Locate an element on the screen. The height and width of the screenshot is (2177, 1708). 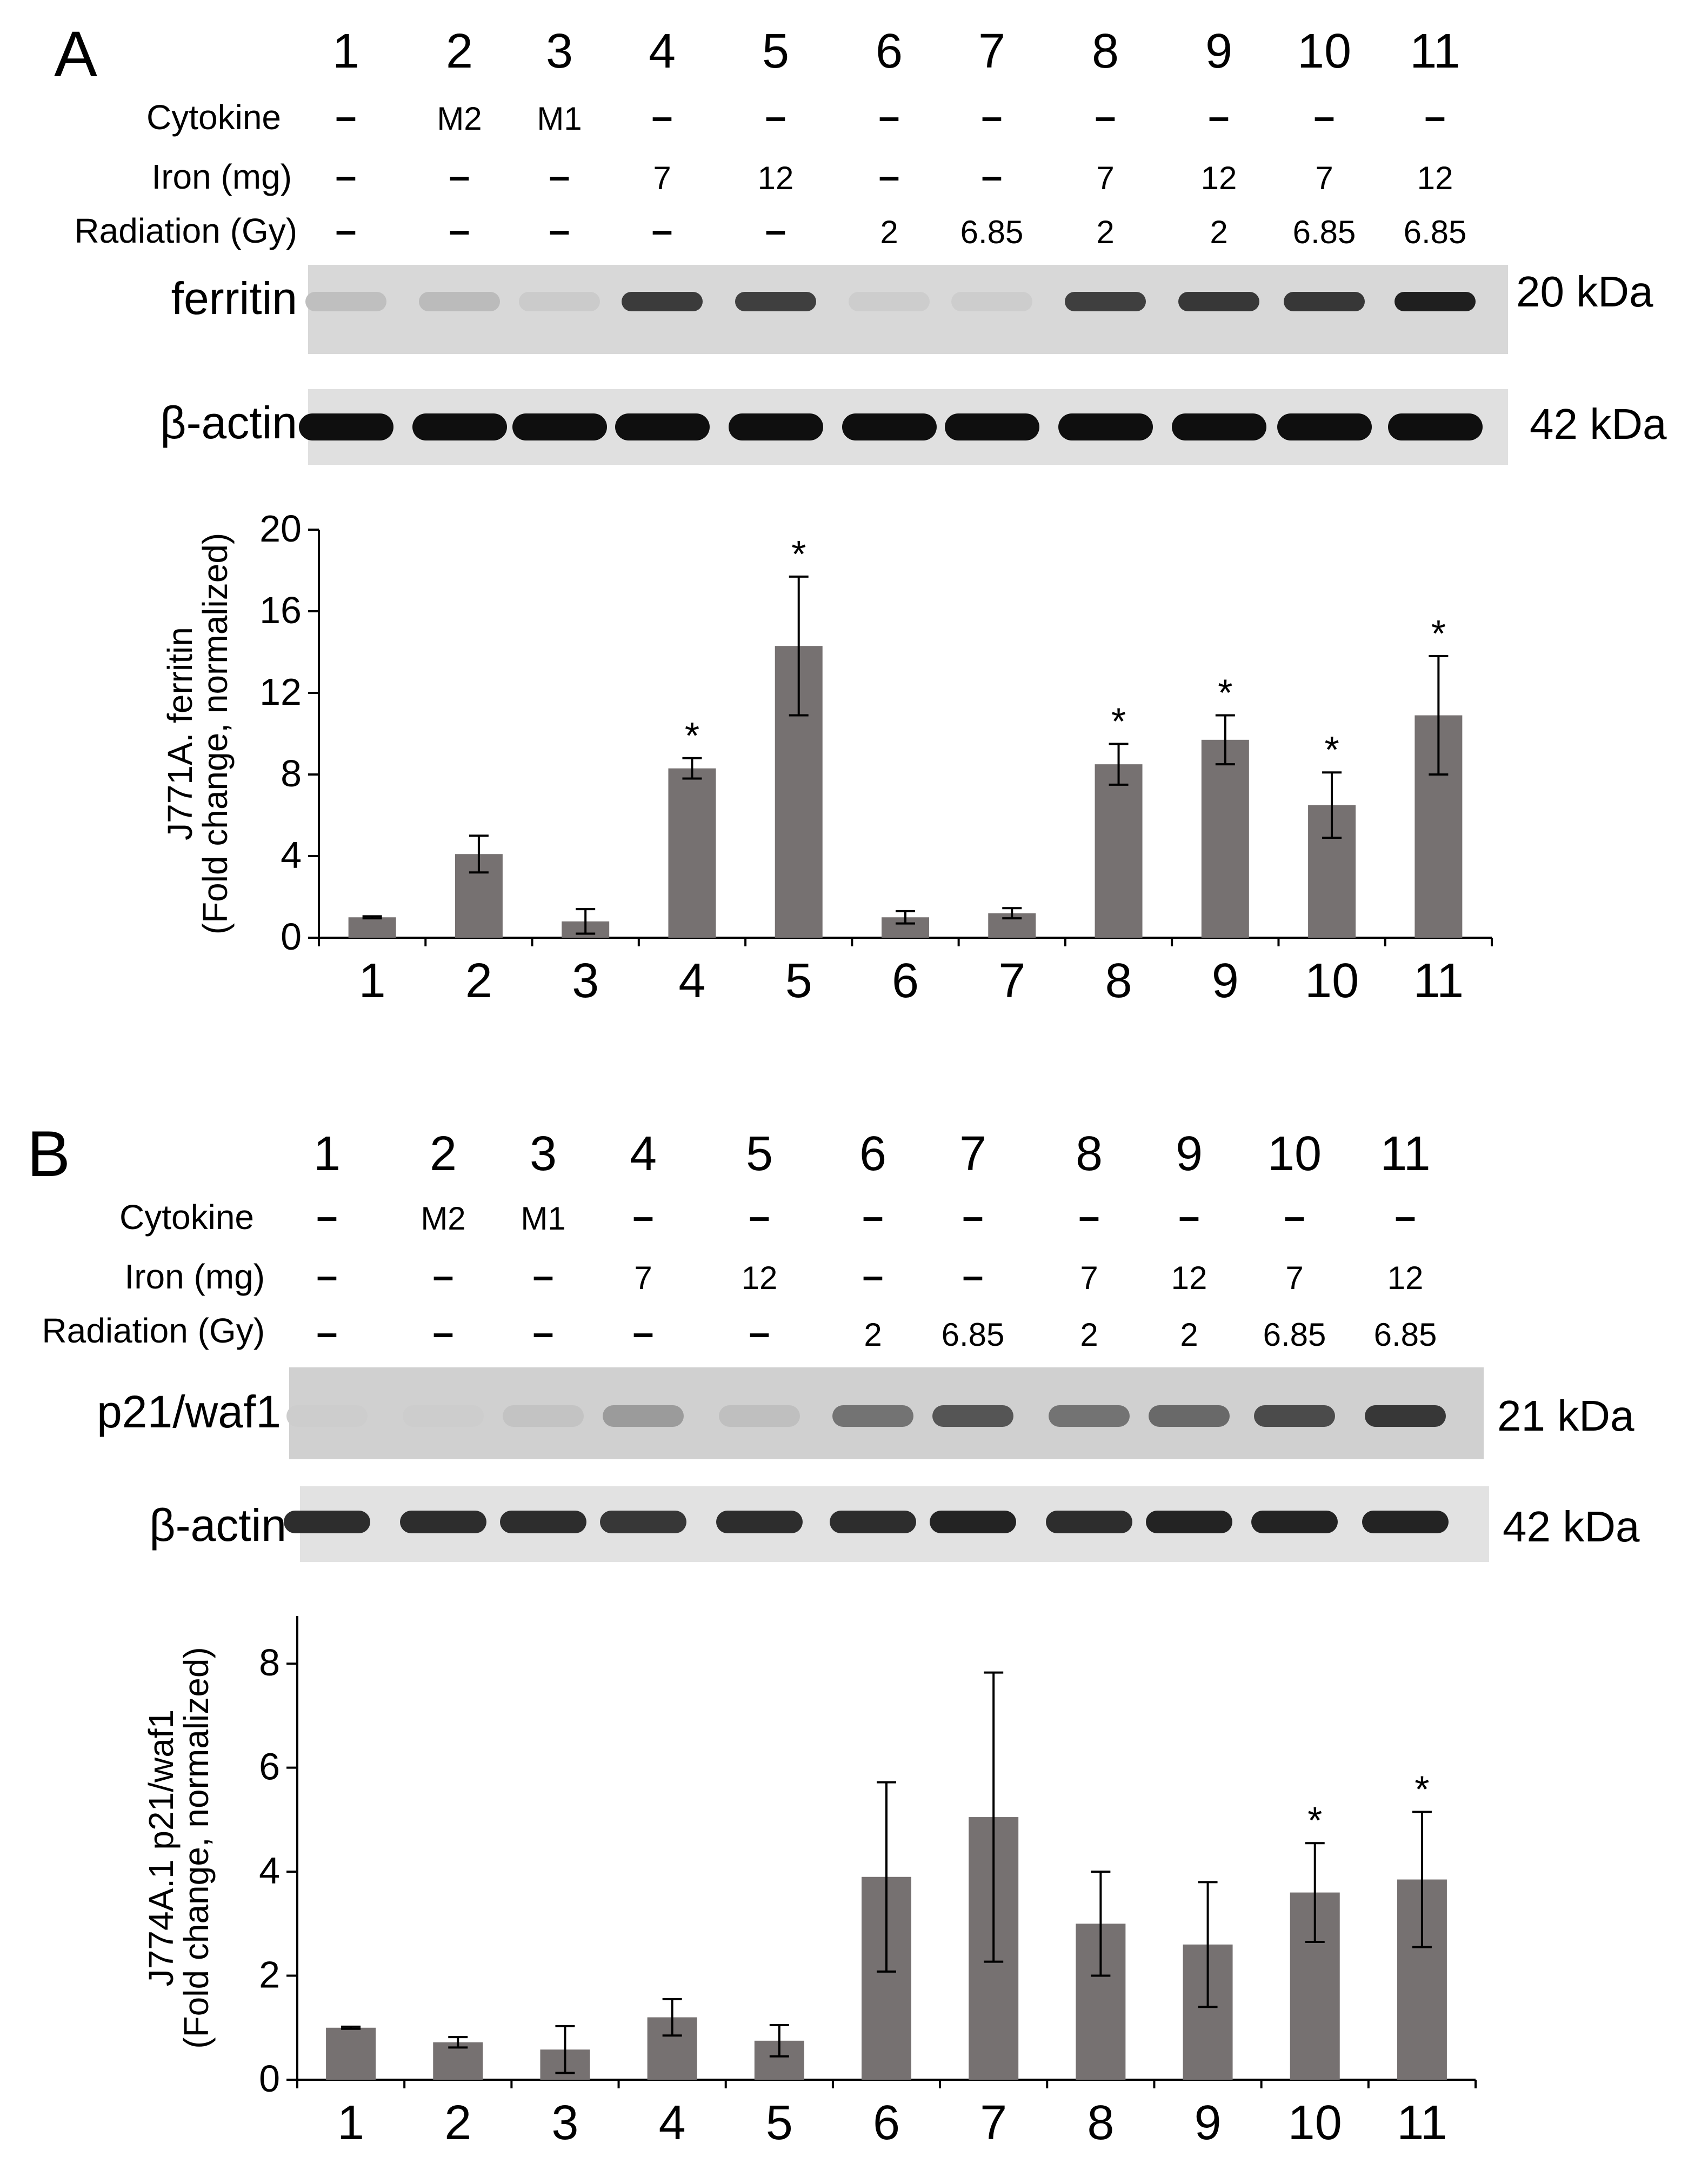
x-tick-label: 1 is located at coordinates (372, 981).